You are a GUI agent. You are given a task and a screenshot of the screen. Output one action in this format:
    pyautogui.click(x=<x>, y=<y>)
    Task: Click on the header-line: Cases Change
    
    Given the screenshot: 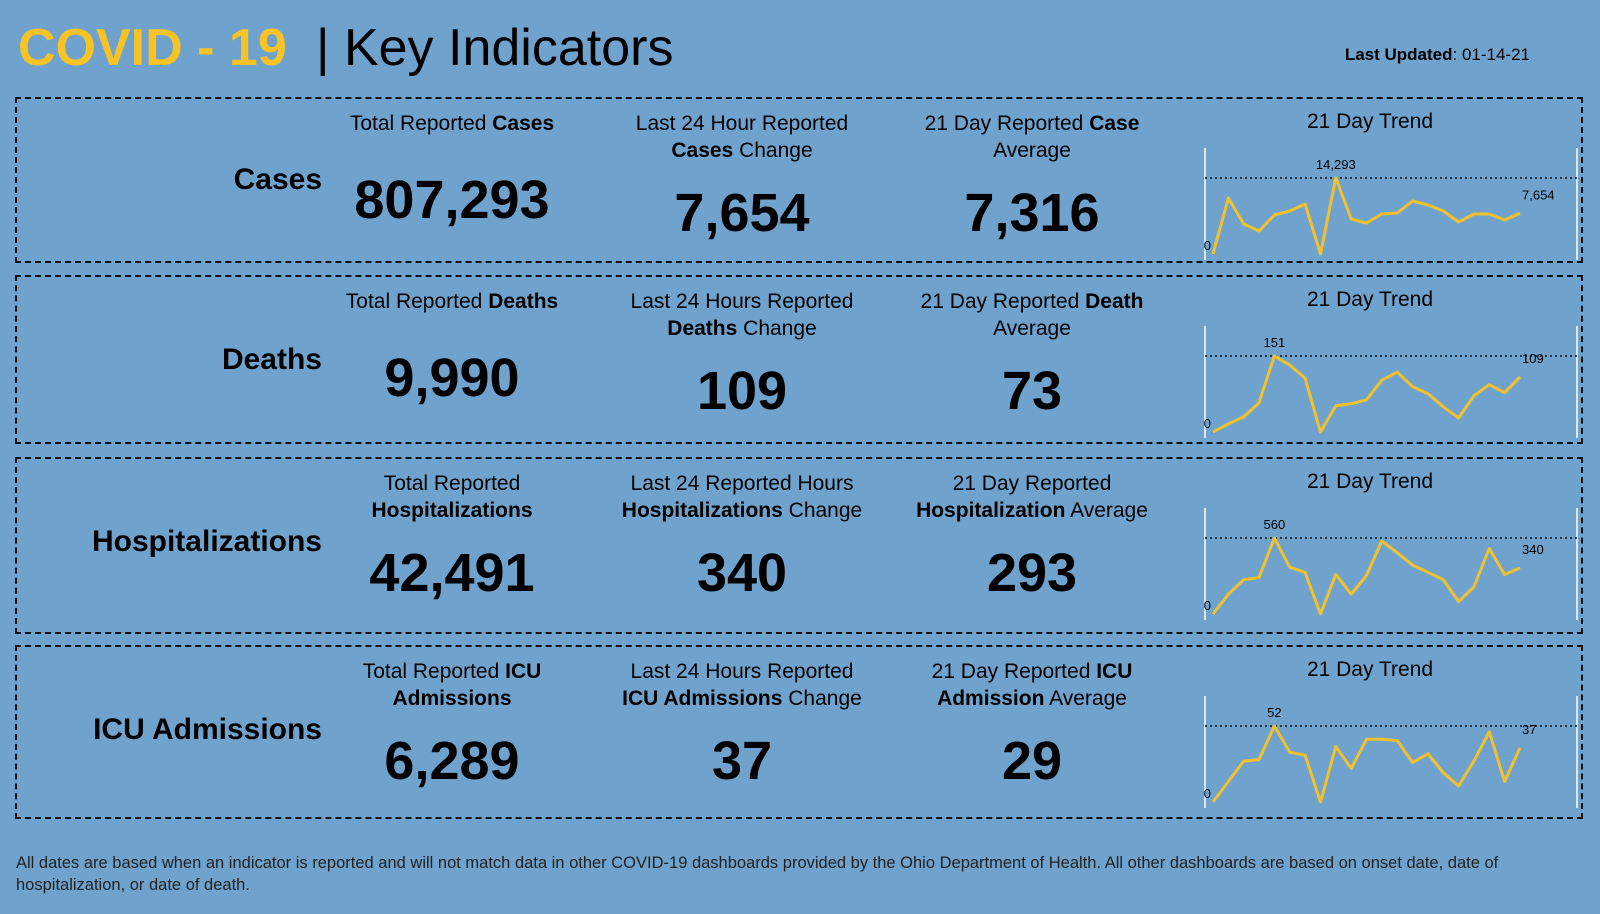 What is the action you would take?
    pyautogui.click(x=742, y=150)
    